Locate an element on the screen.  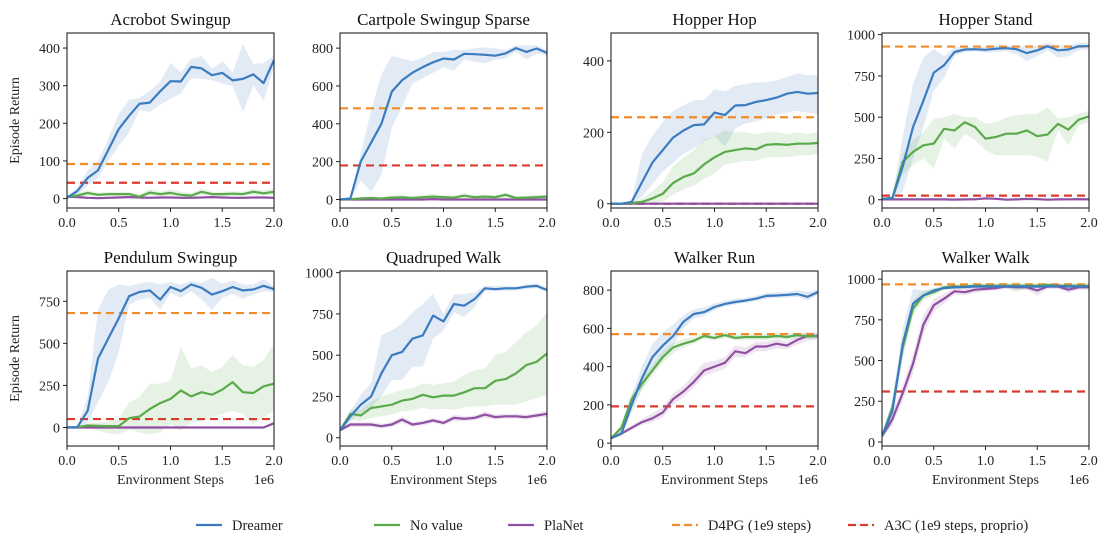
legend-item-dreamer: Dreamer is located at coordinates (239, 526).